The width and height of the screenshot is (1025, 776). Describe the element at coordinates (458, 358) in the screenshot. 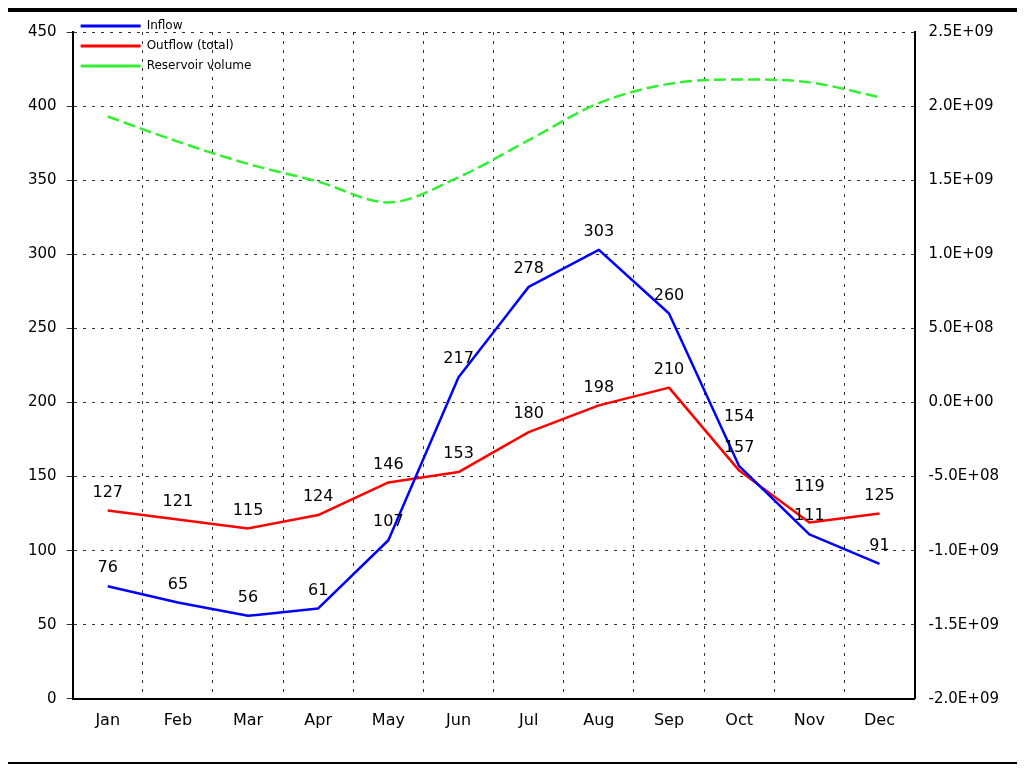

I see `data-label: 217` at that location.